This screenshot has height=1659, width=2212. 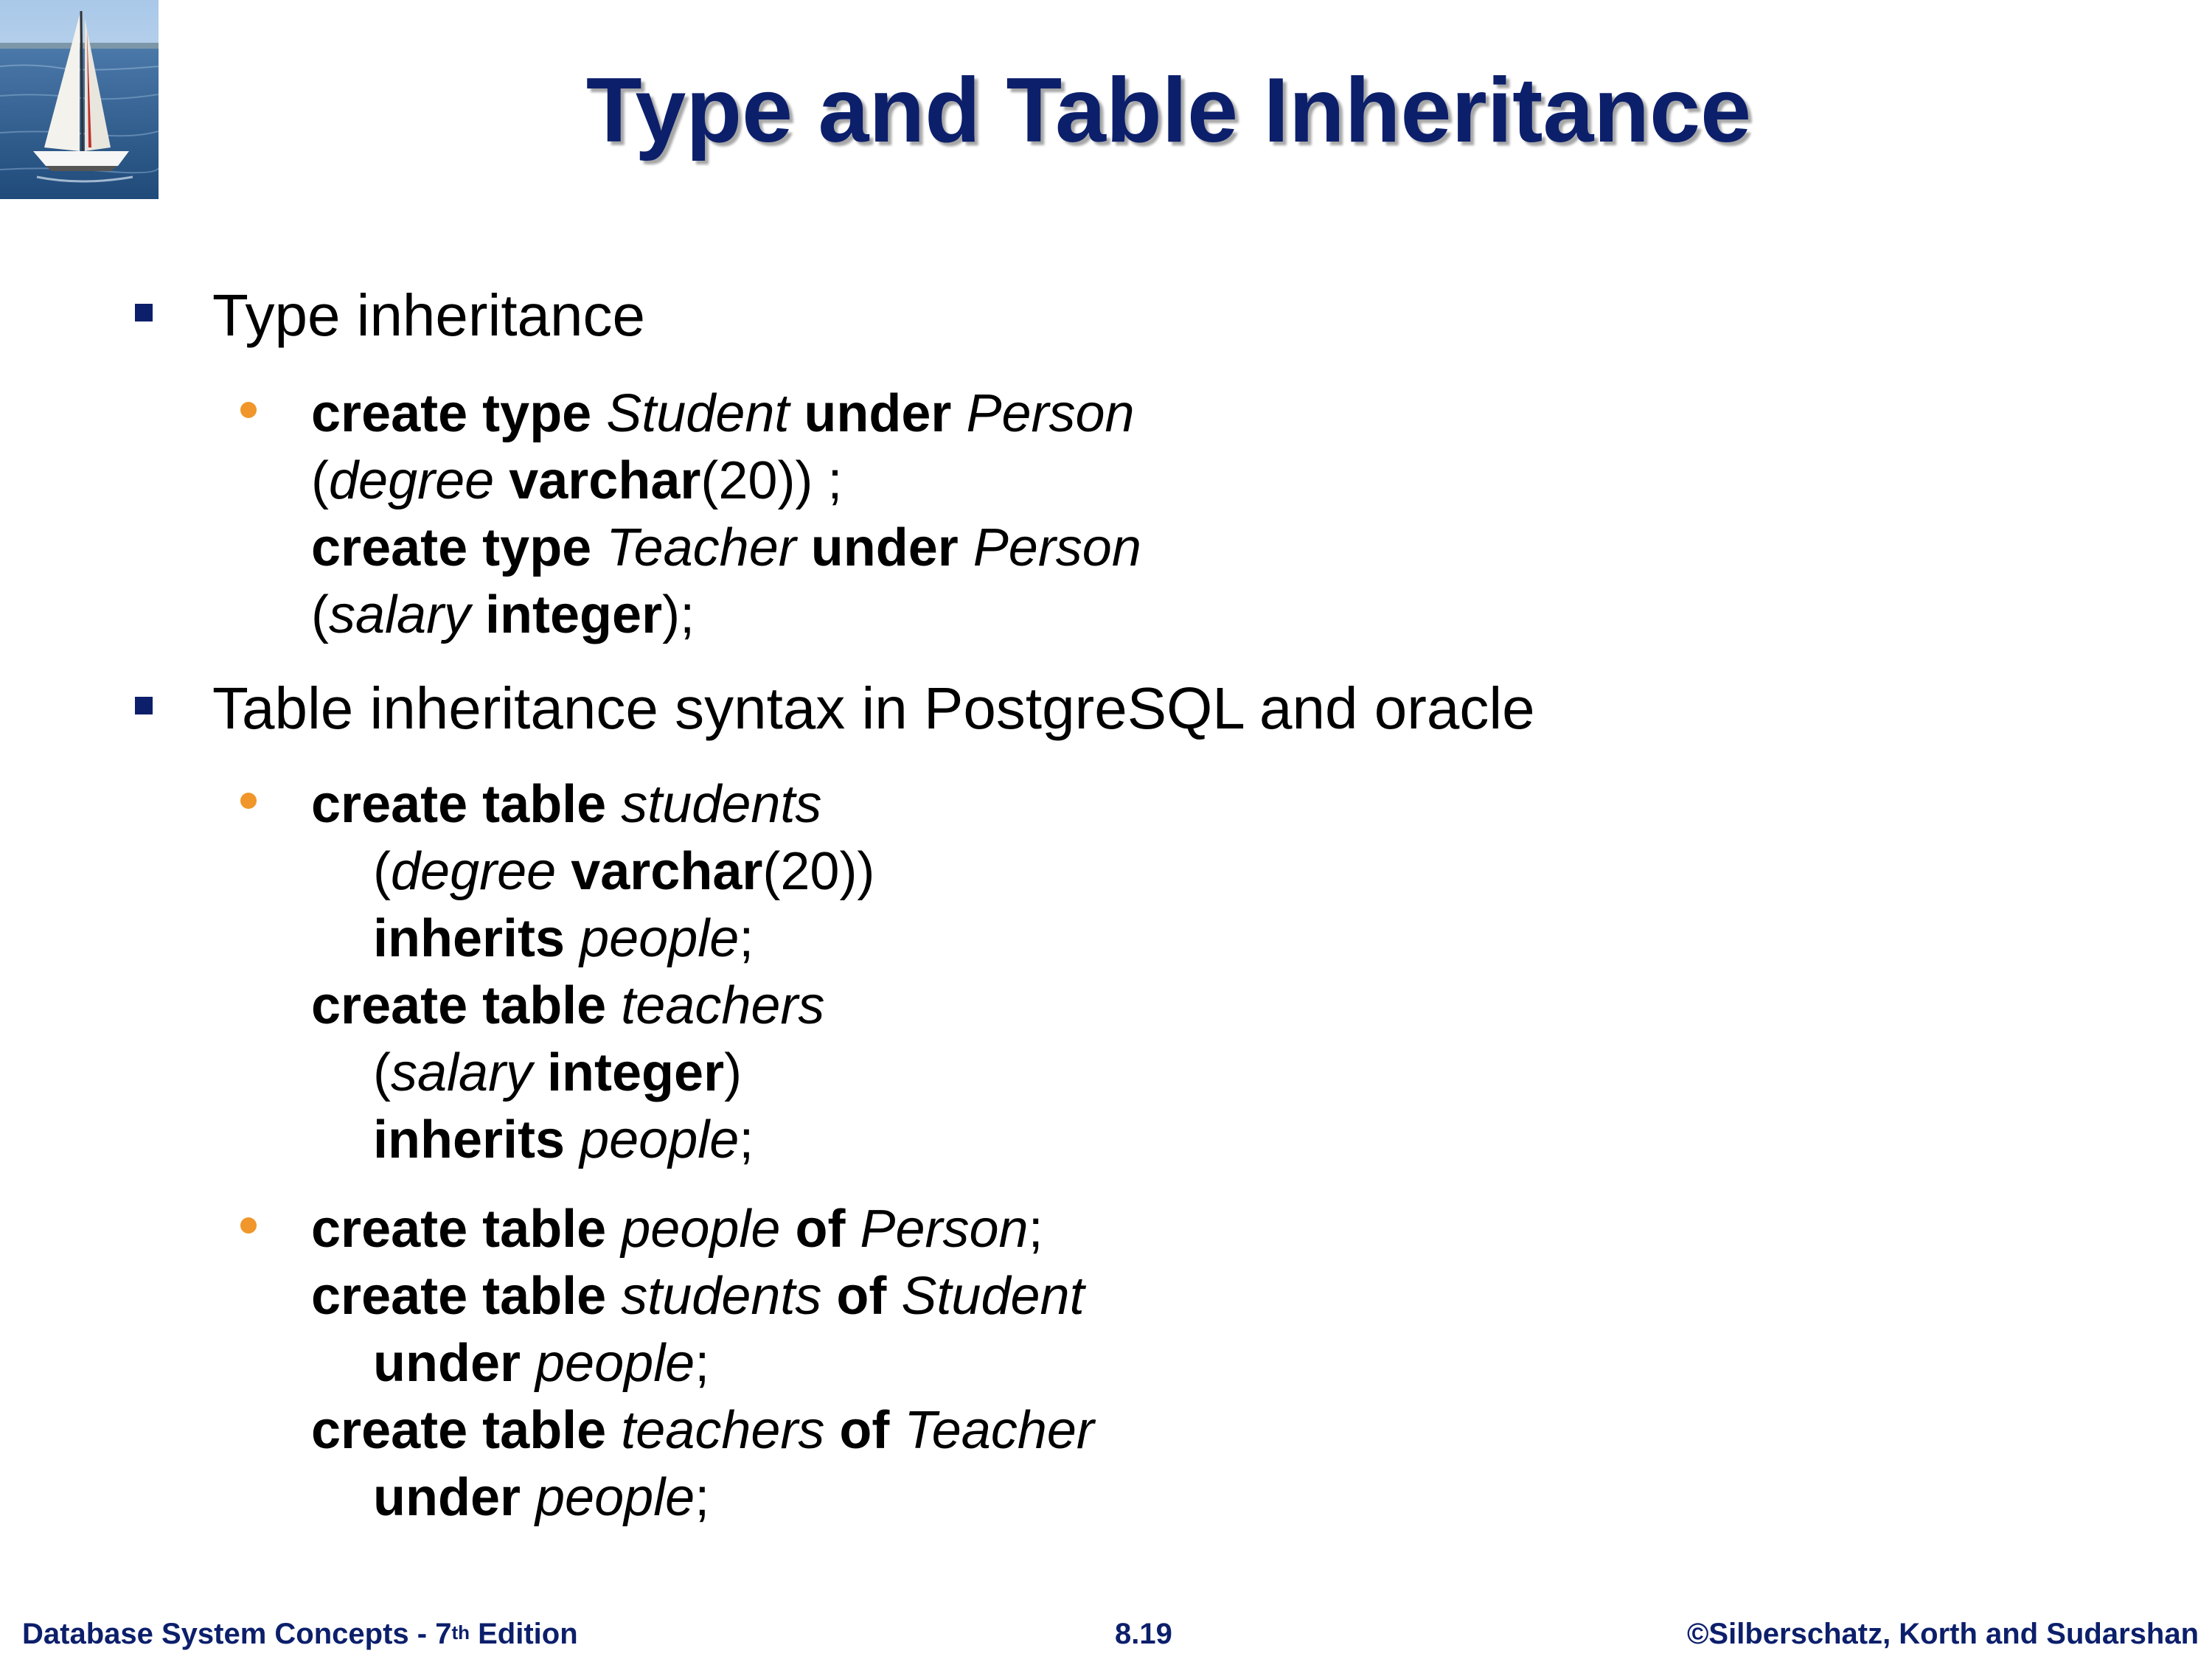 I want to click on code-line: create table teachers of Teacher, so click(x=702, y=1430).